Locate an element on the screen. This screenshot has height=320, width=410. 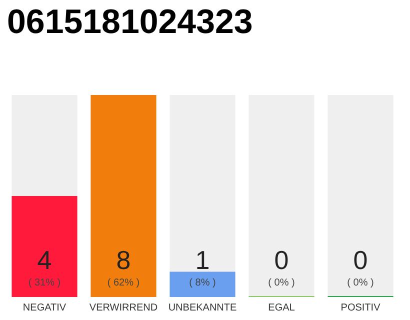
data-label: 4 ( 31% ) is located at coordinates (44, 266).